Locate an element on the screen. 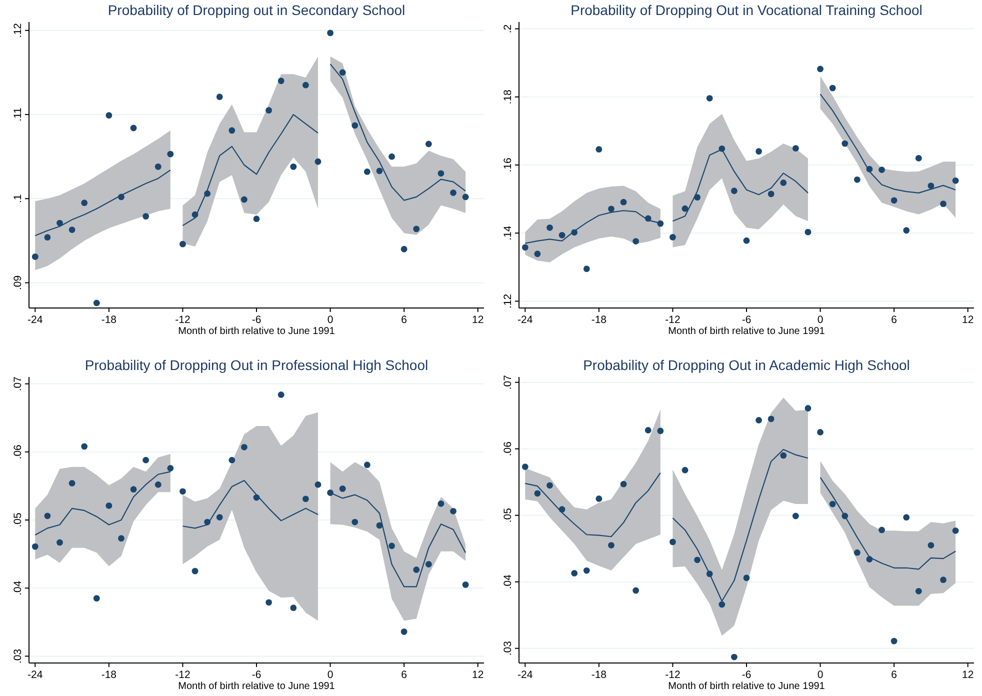 The image size is (982, 696). chart-title: Probability of Dropping Out in Vocational Training School is located at coordinates (746, 10).